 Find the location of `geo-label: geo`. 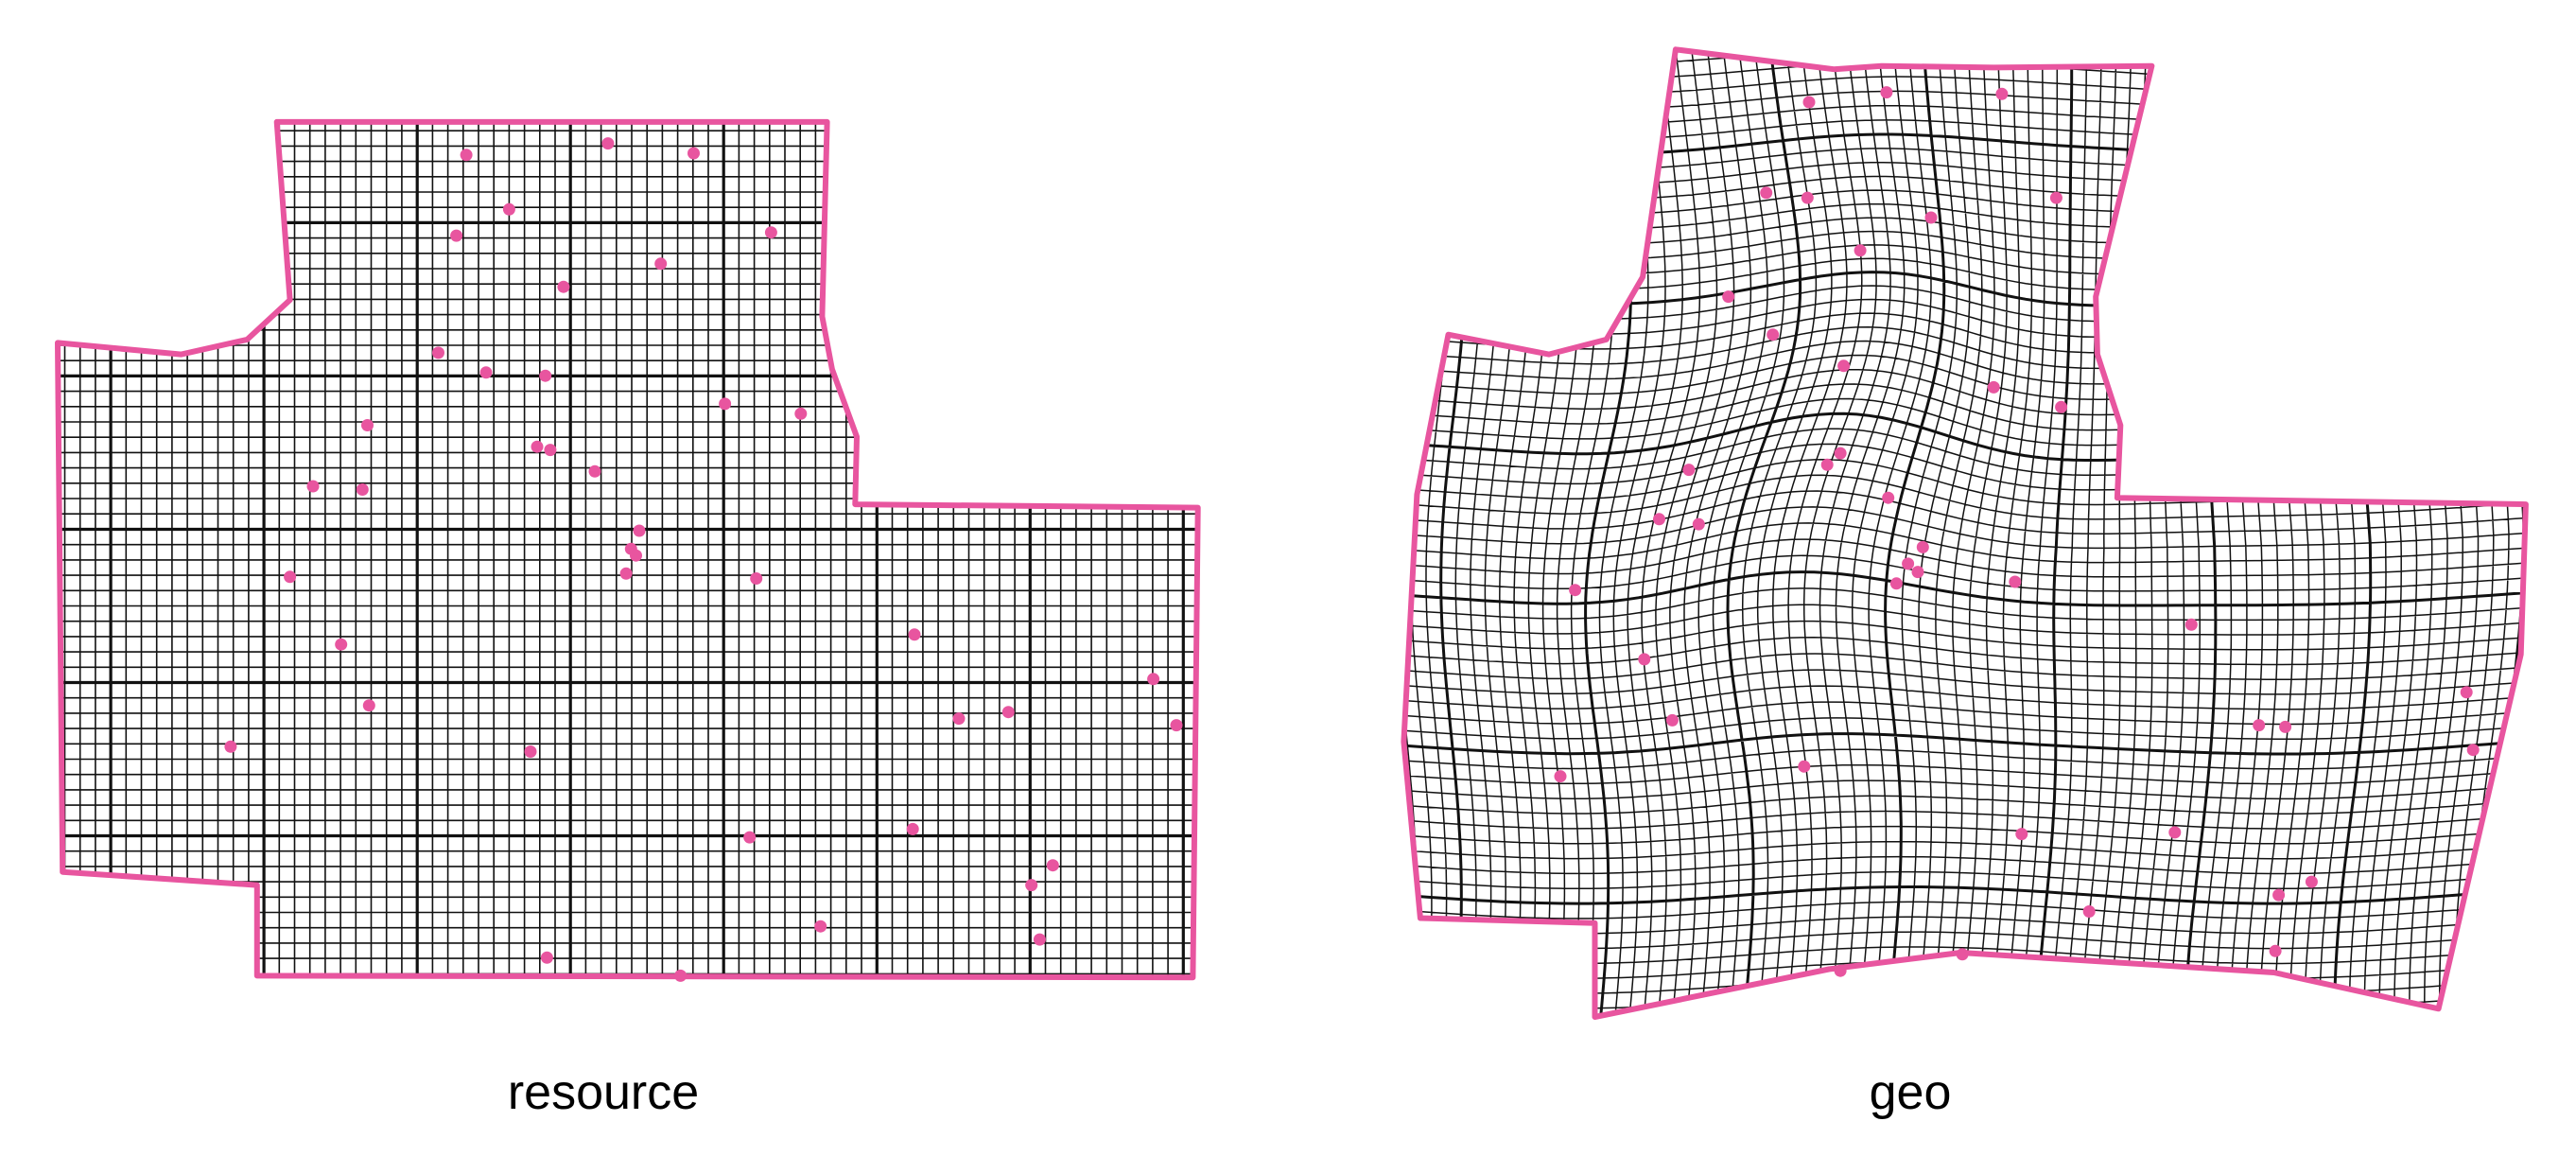

geo-label: geo is located at coordinates (1910, 1092).